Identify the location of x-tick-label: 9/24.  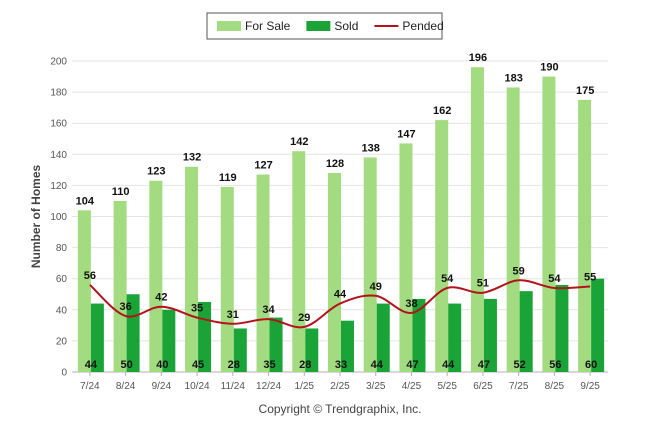
(162, 386).